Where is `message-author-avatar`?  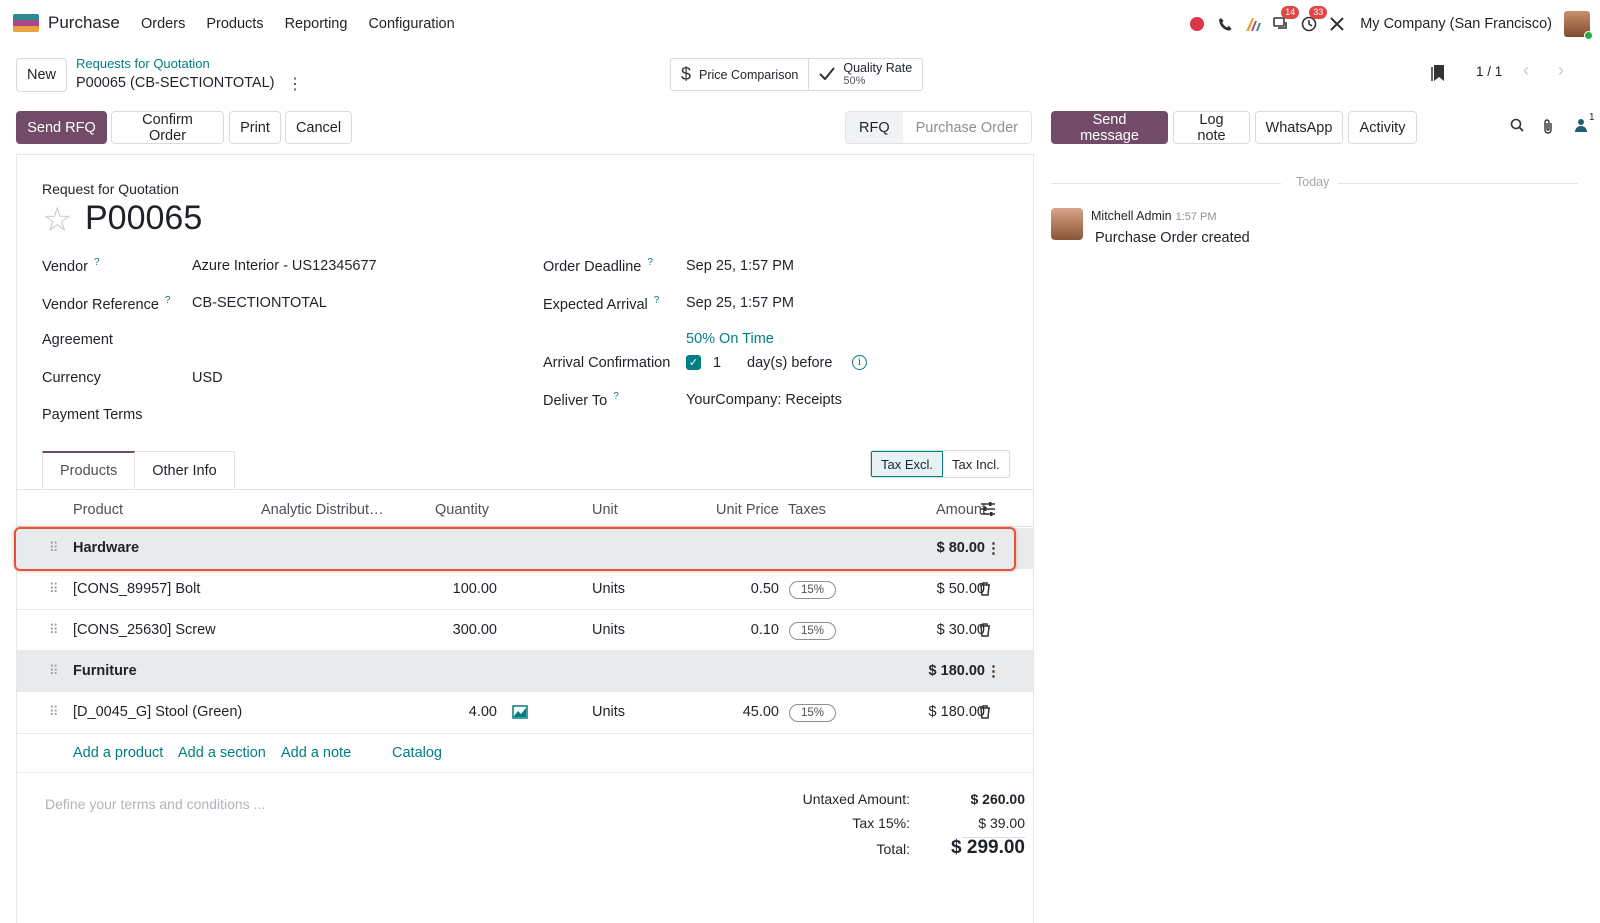 message-author-avatar is located at coordinates (1067, 224).